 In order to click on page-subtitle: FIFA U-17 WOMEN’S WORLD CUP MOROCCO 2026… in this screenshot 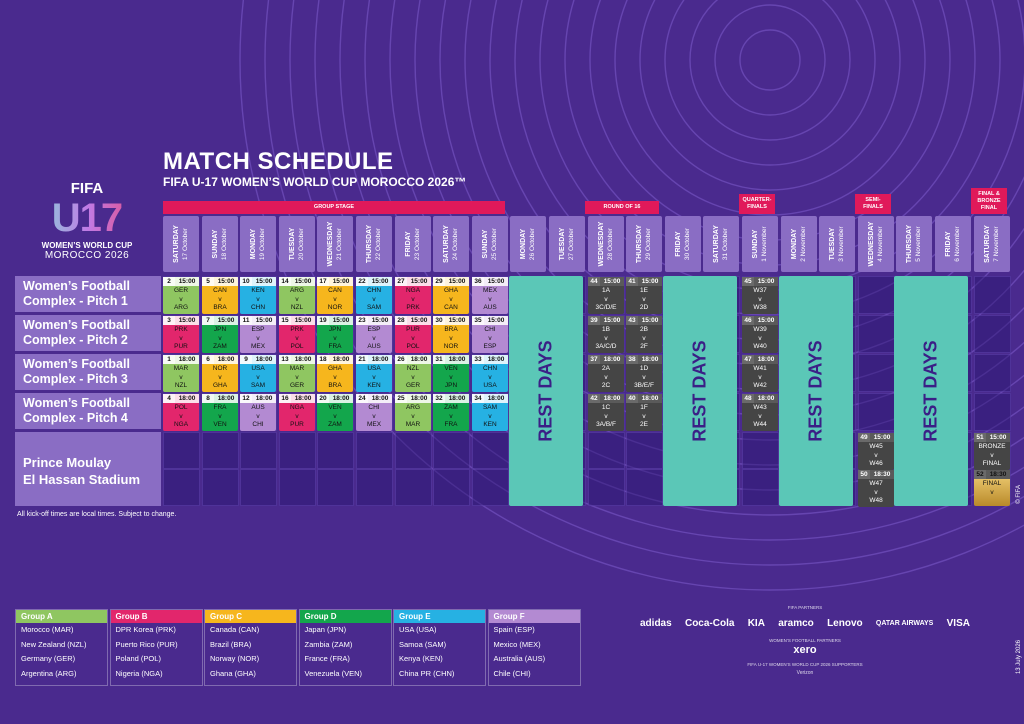, I will do `click(315, 182)`.